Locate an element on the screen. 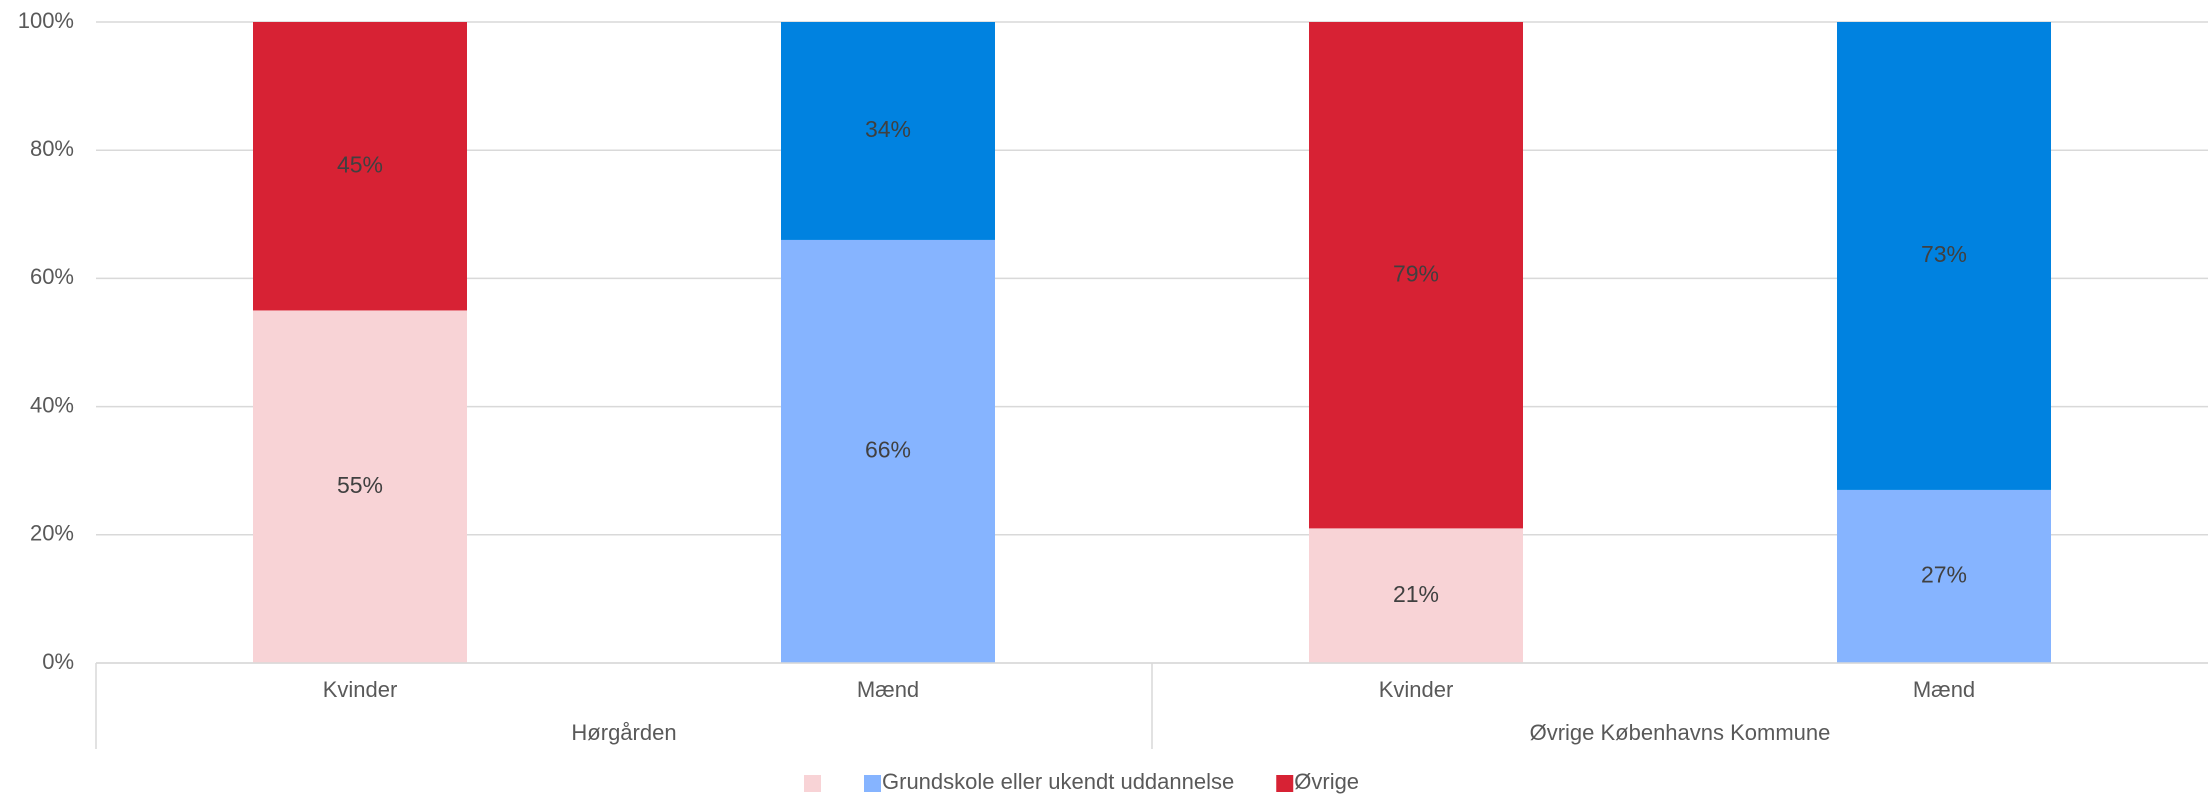 The image size is (2208, 797). data-label: 79% is located at coordinates (1416, 273).